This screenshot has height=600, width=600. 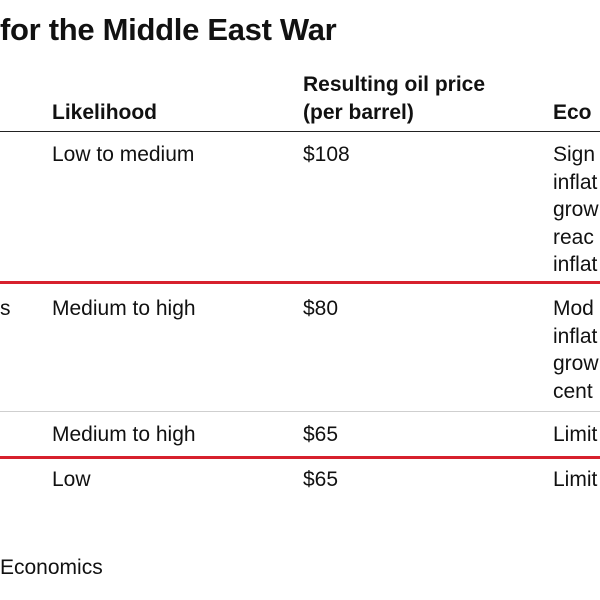 I want to click on row-separator-grey, so click(x=300, y=411).